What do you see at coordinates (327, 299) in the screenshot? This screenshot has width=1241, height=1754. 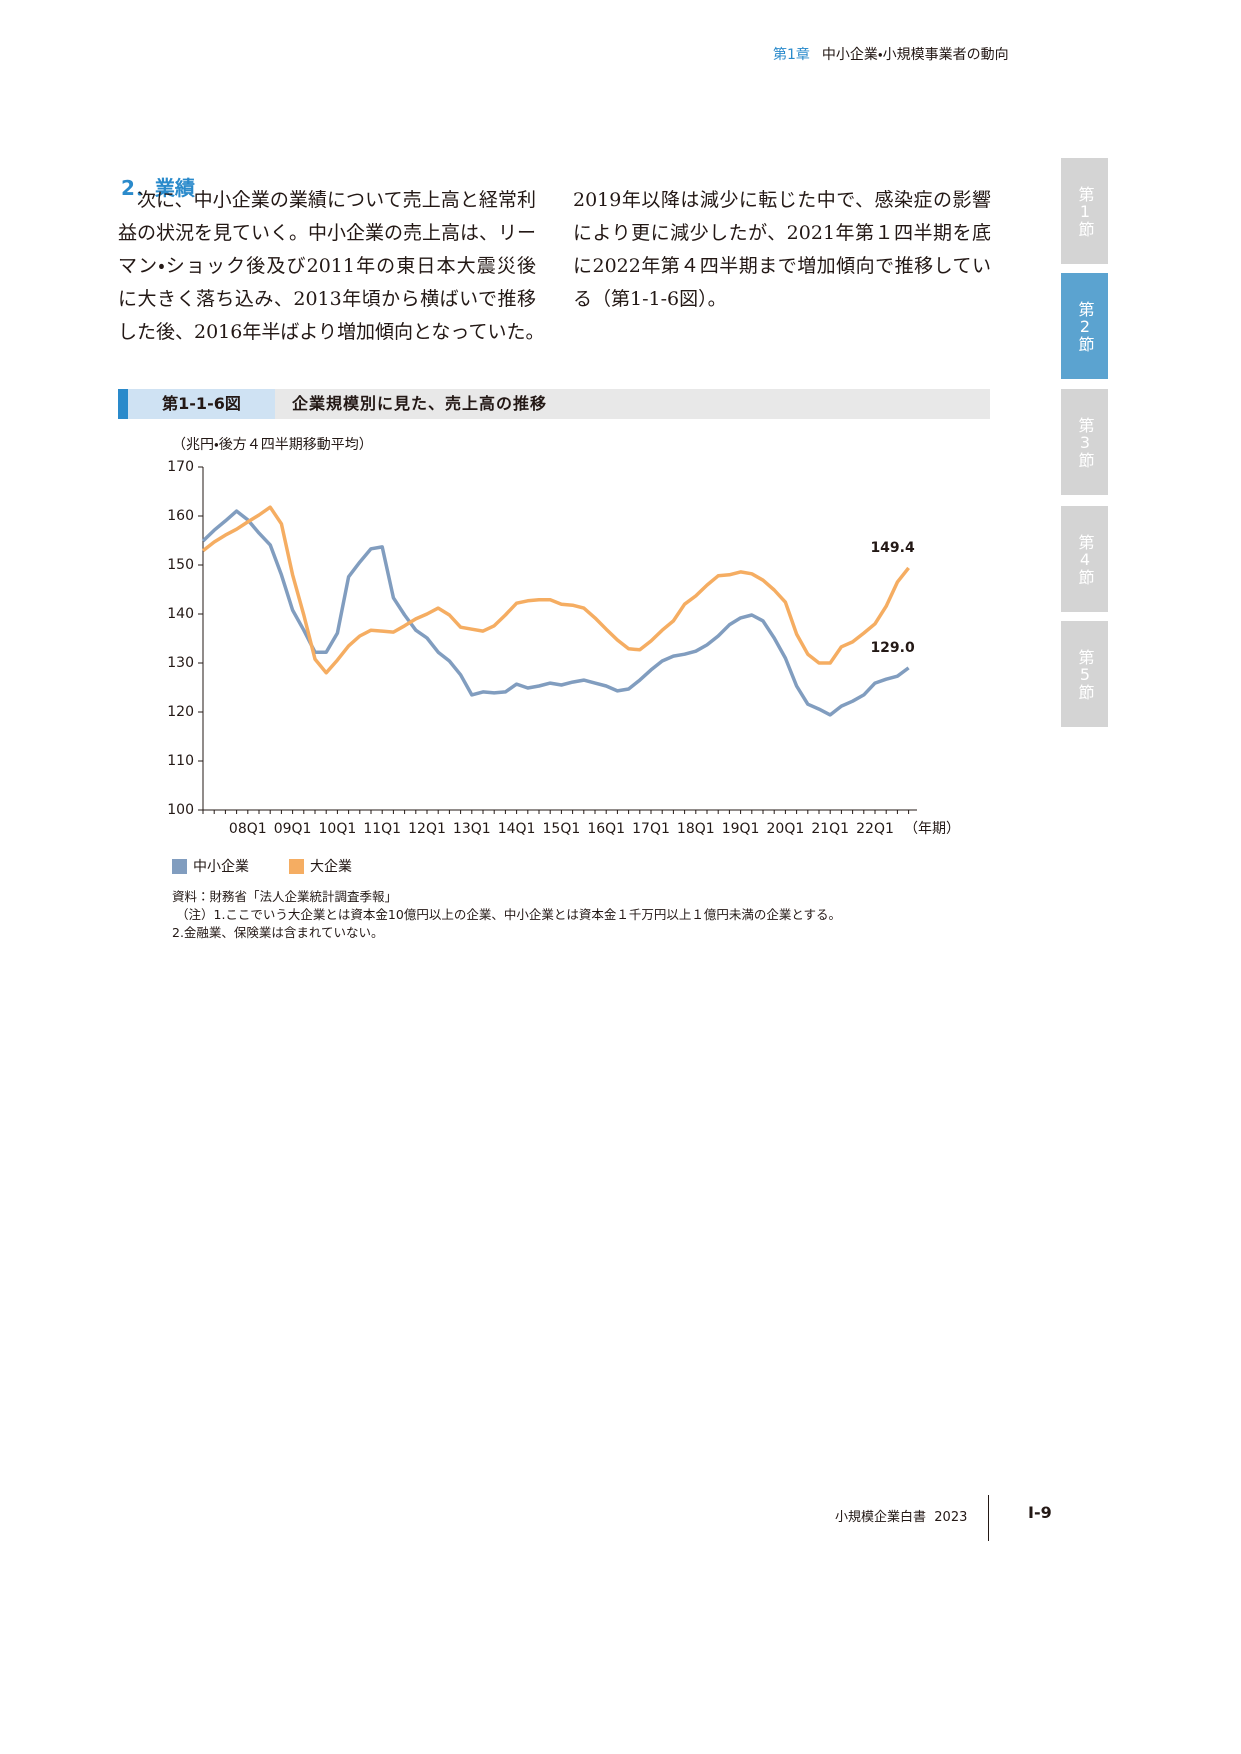 I see `text-line: に大きく落ち込み、2013年頃から横ばいで推移` at bounding box center [327, 299].